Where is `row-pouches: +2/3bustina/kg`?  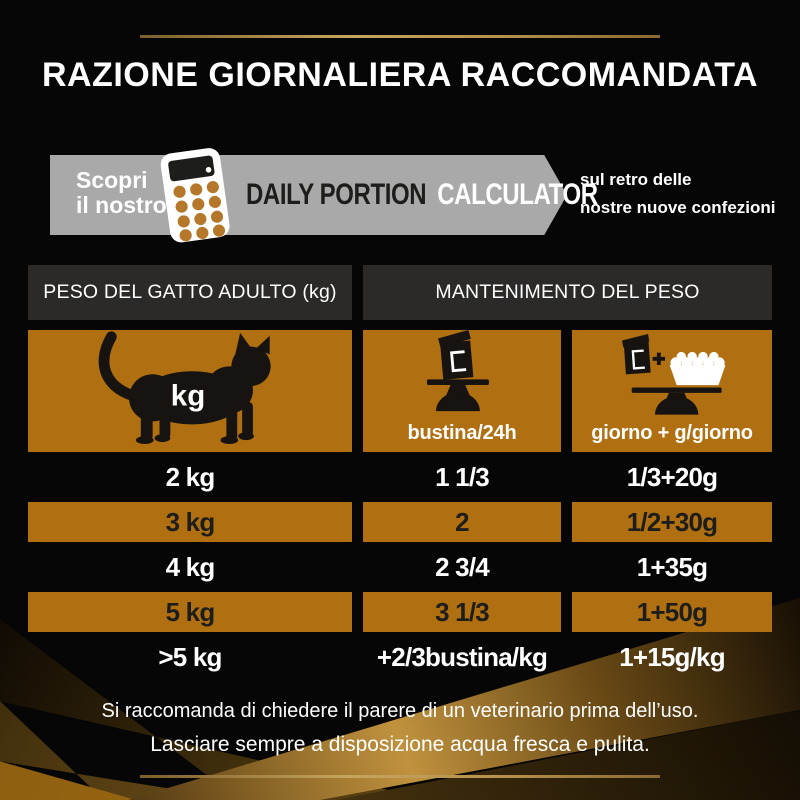 row-pouches: +2/3bustina/kg is located at coordinates (462, 656).